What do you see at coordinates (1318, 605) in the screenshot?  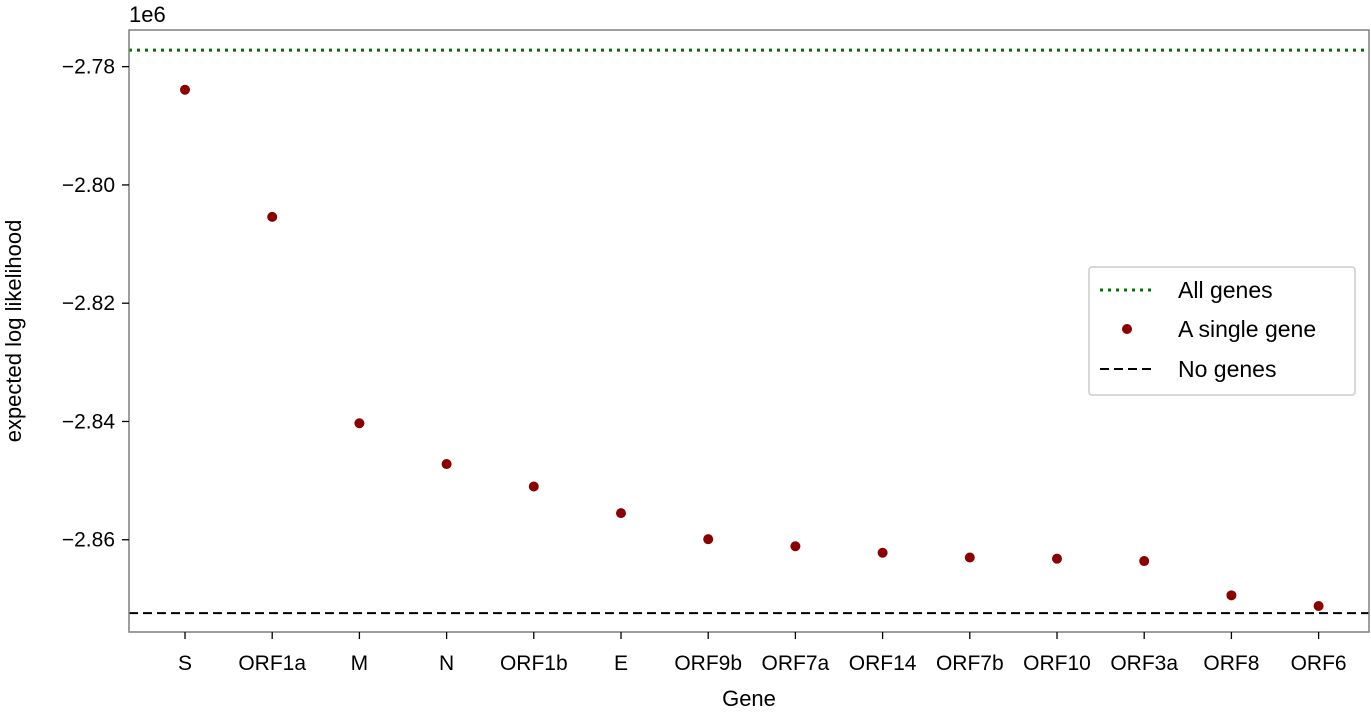 I see `point-orf6` at bounding box center [1318, 605].